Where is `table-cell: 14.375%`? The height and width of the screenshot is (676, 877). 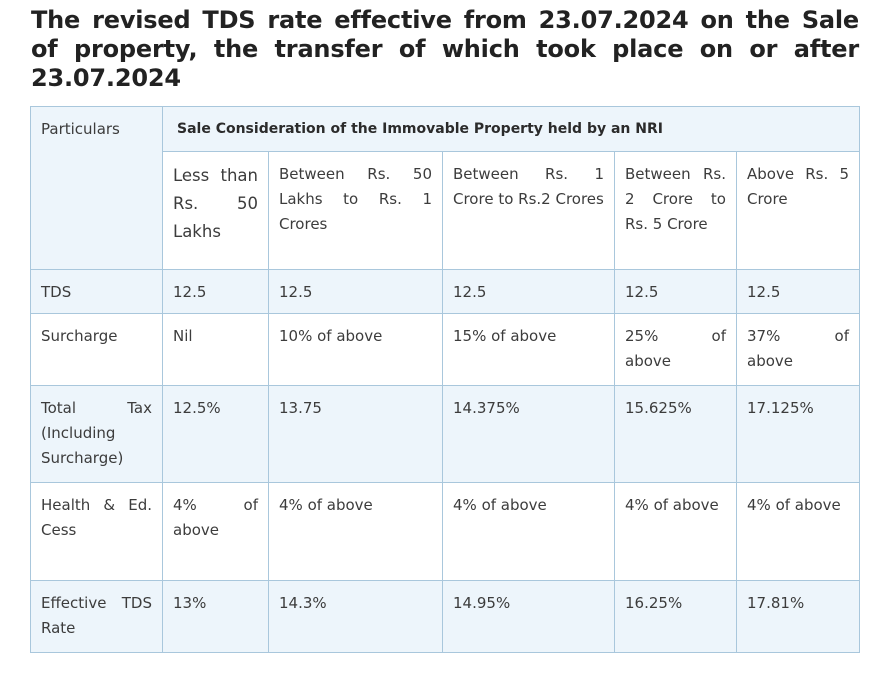 table-cell: 14.375% is located at coordinates (528, 434).